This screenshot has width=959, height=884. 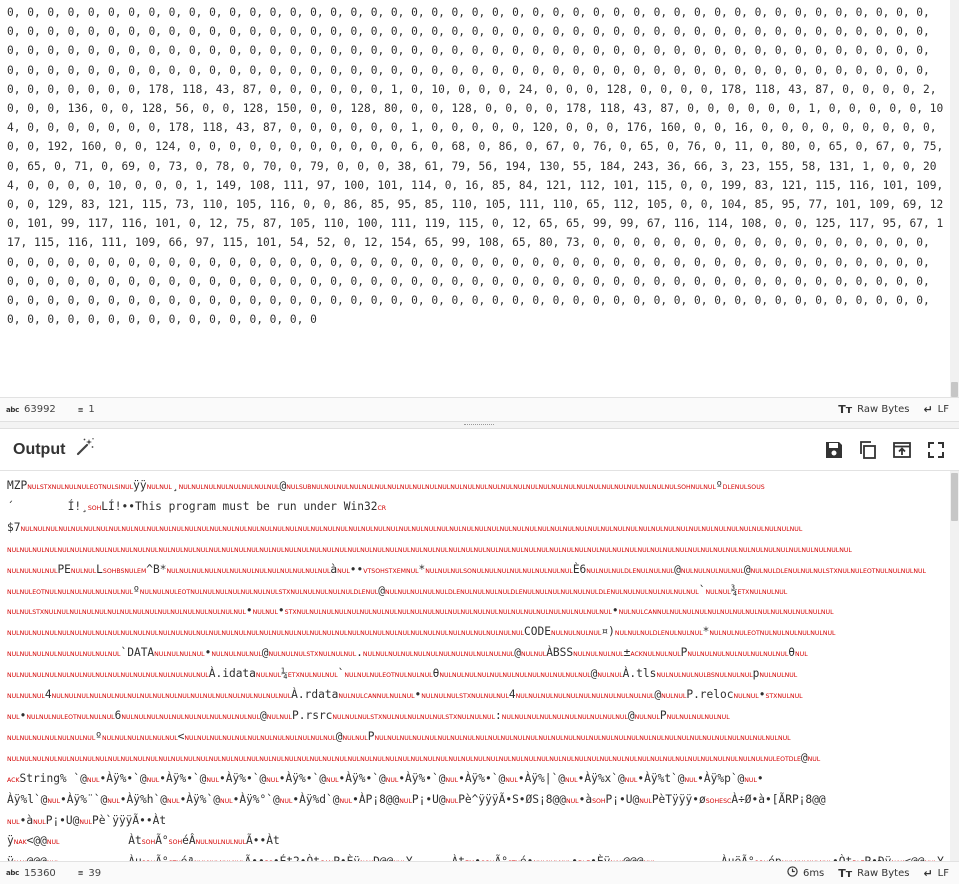 What do you see at coordinates (868, 450) in the screenshot?
I see `copy-output-button` at bounding box center [868, 450].